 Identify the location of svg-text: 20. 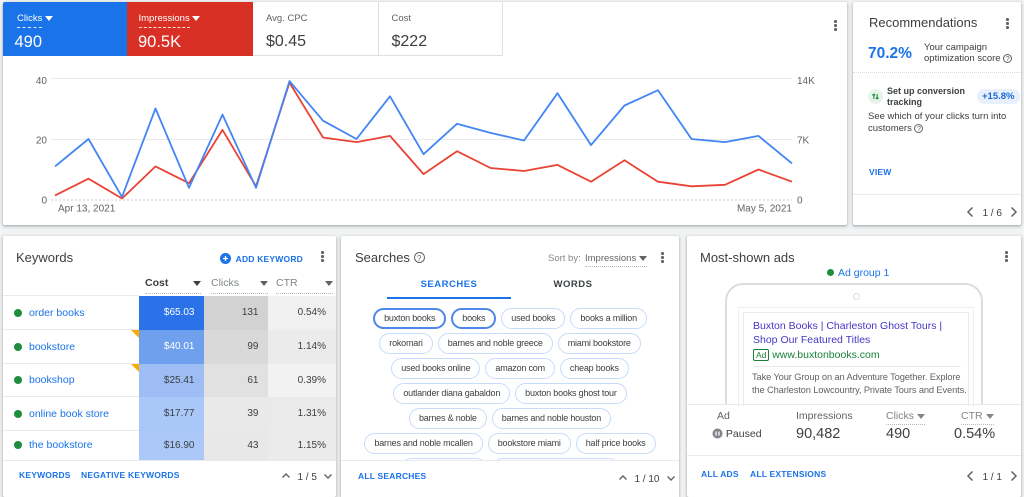
(42, 141).